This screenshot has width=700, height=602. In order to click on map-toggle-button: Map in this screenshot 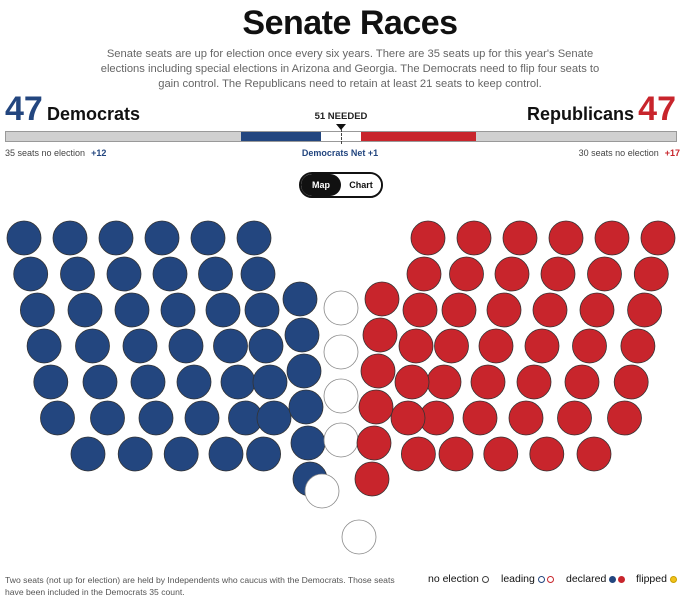, I will do `click(321, 185)`.